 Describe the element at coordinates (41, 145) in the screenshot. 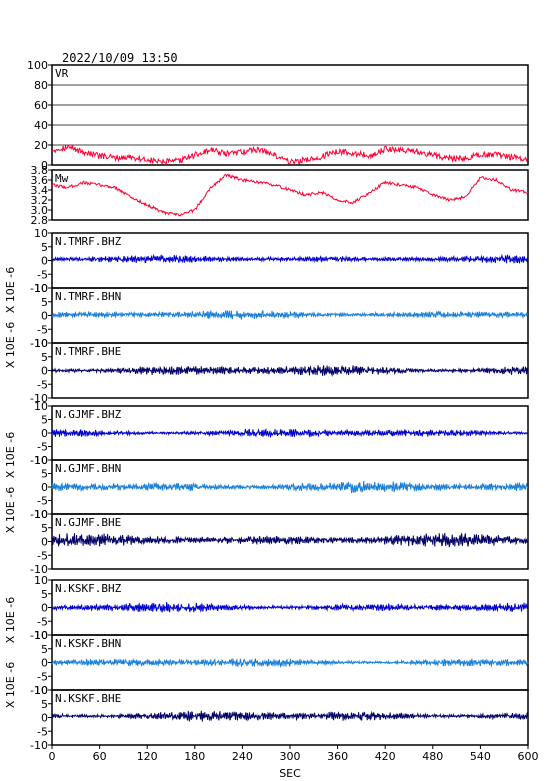

I see `y-tick-label: 20` at that location.